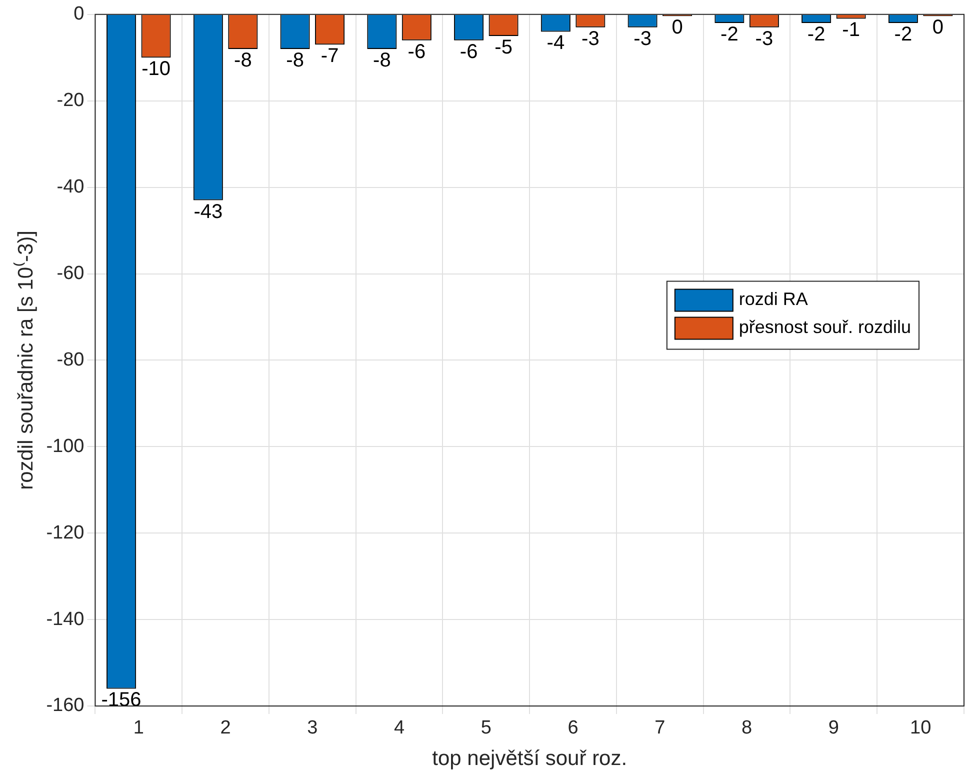 This screenshot has height=780, width=974. I want to click on data-label: -43, so click(208, 211).